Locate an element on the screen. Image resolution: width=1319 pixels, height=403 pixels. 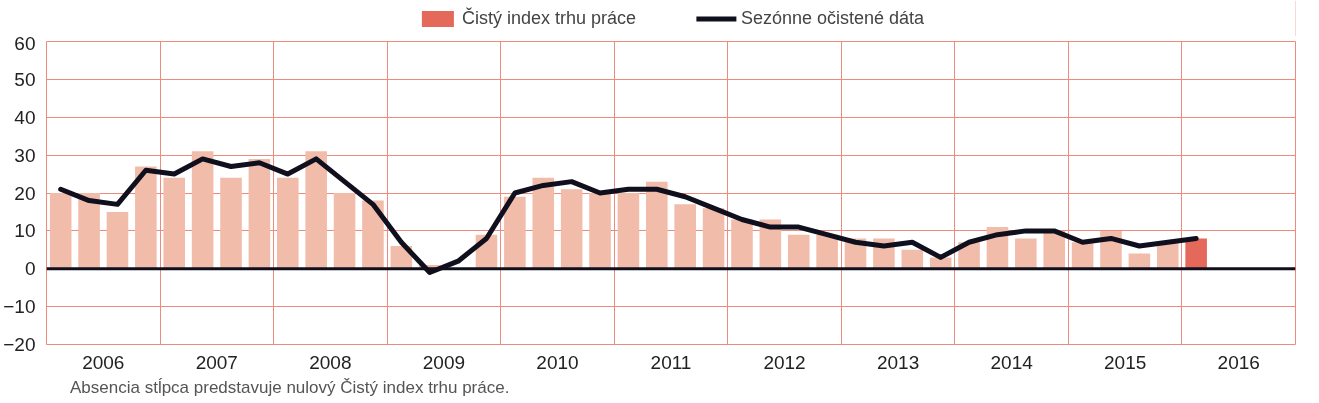
y-tick-label: −10 is located at coordinates (19, 307).